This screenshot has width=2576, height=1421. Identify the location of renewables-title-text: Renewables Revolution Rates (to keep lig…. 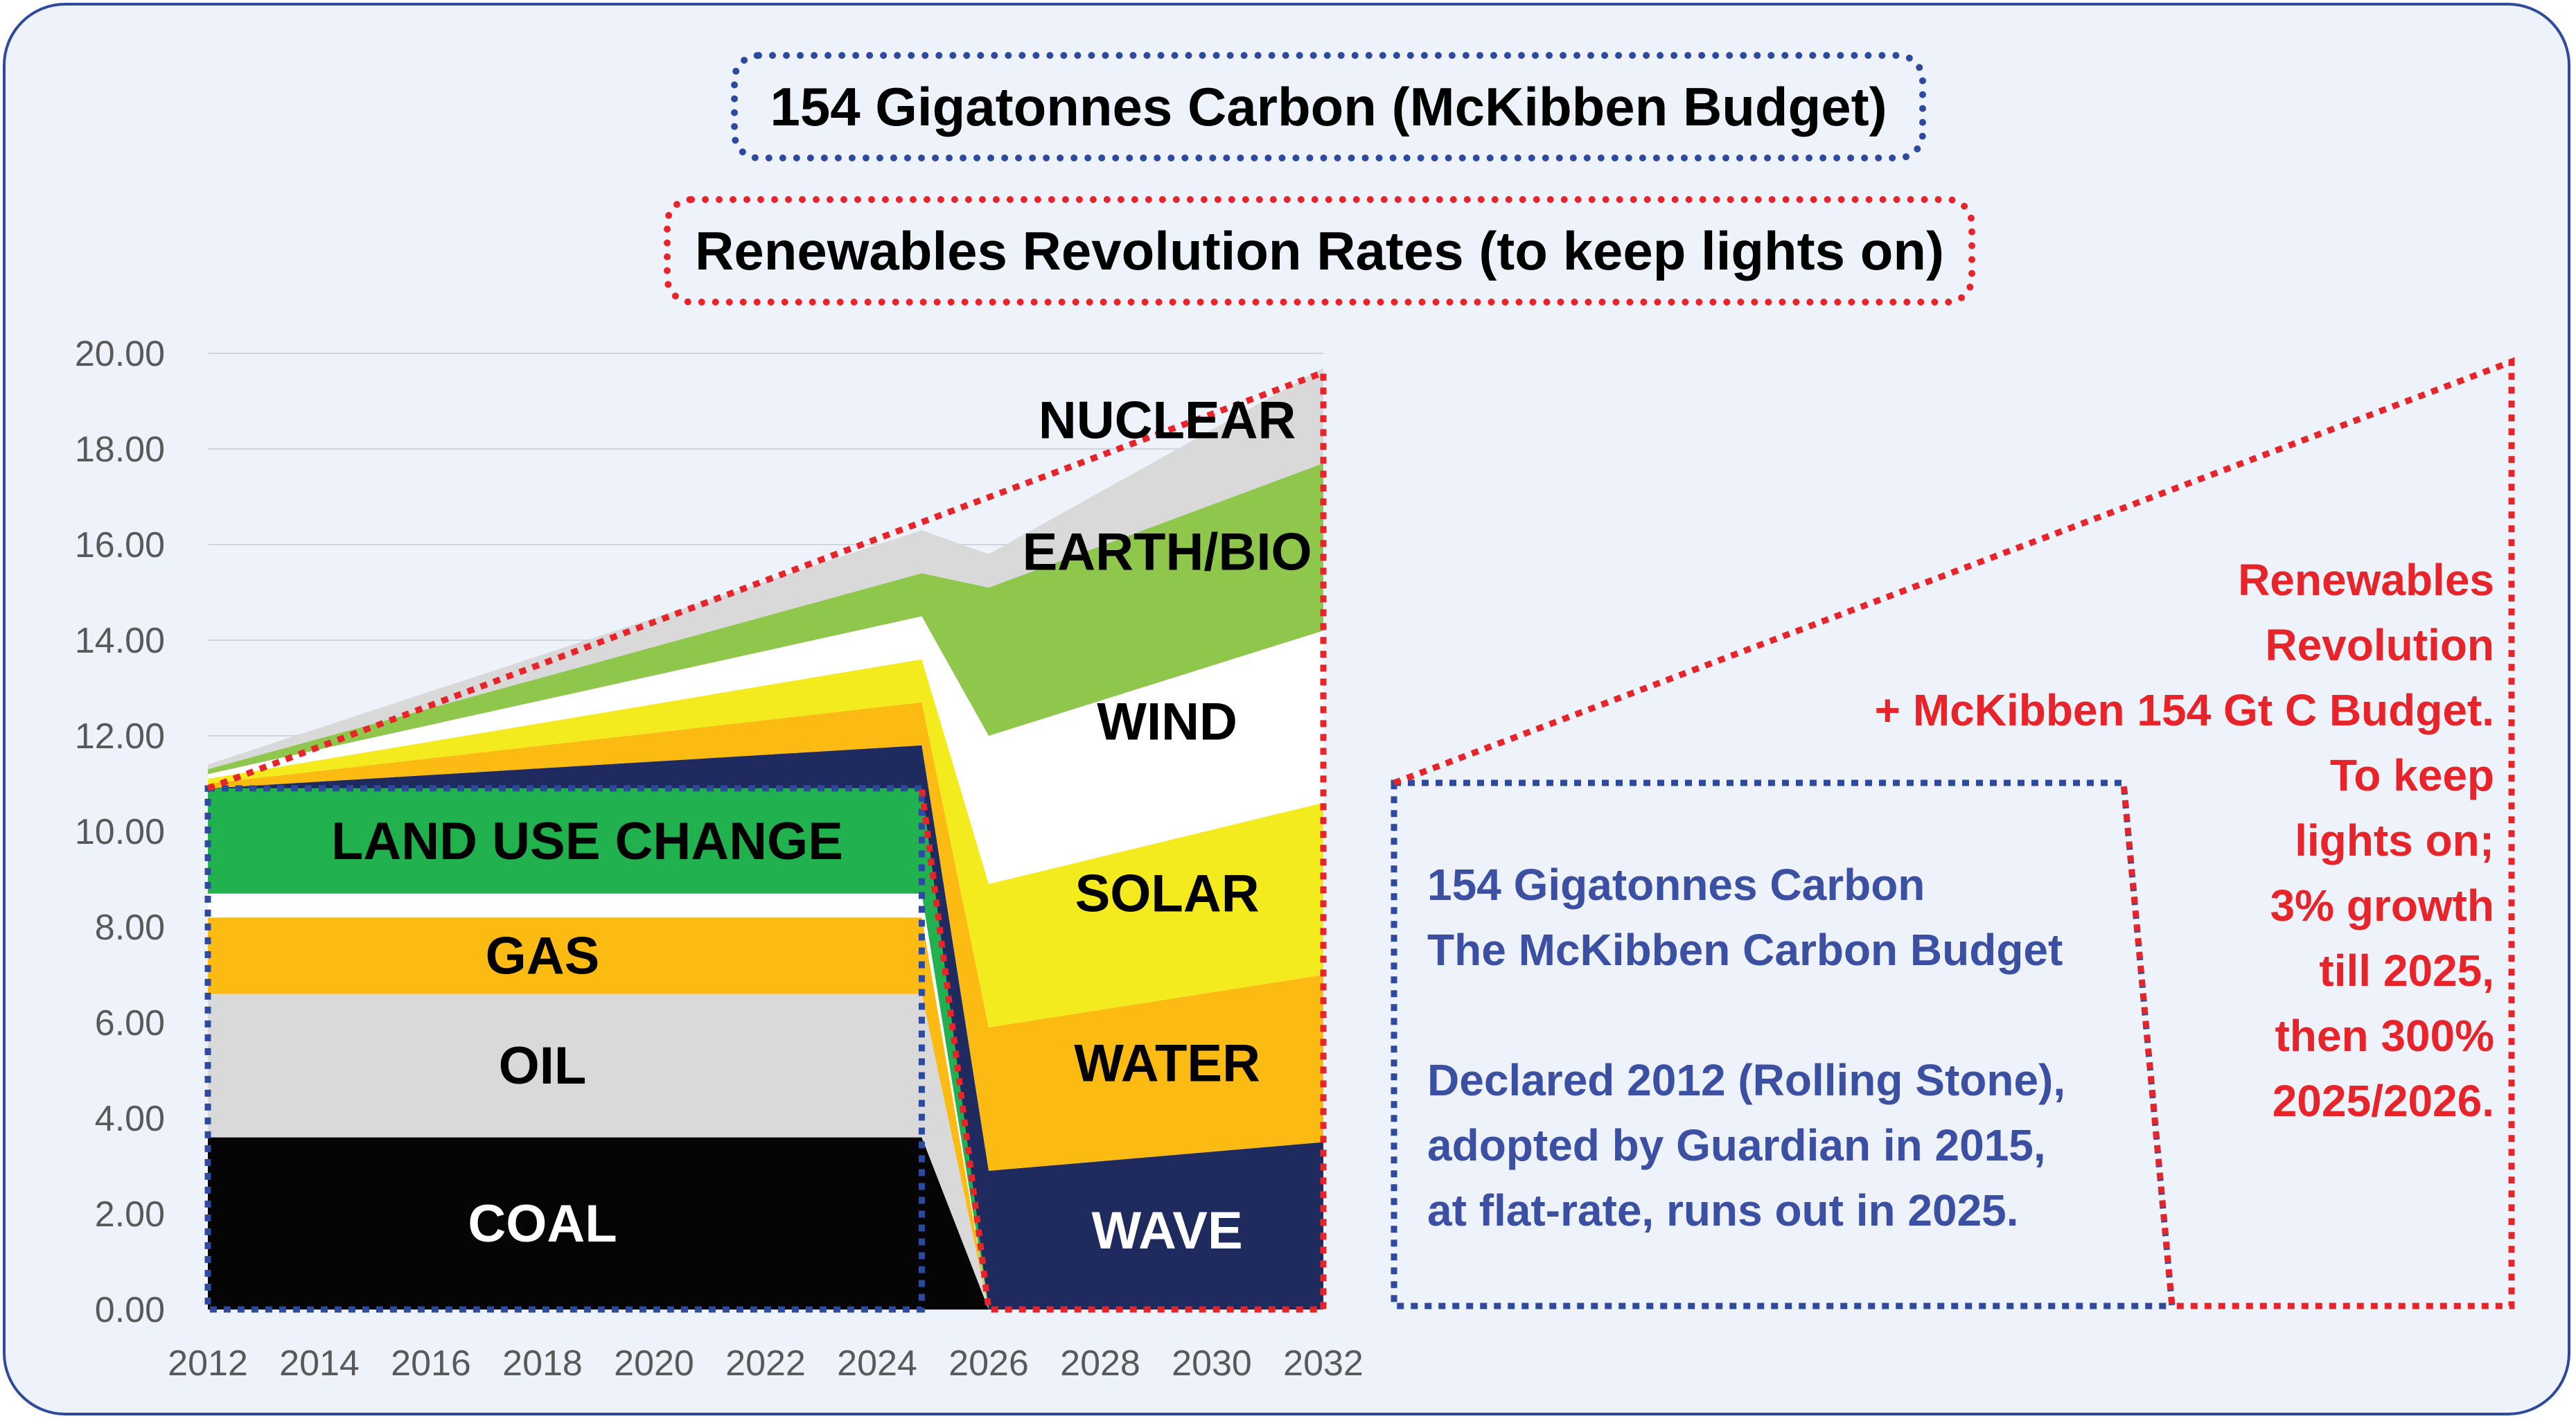
(1319, 250).